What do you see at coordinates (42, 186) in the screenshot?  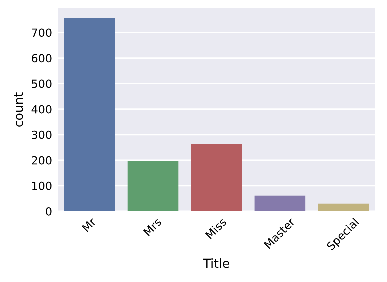 I see `y-tick-label: 100` at bounding box center [42, 186].